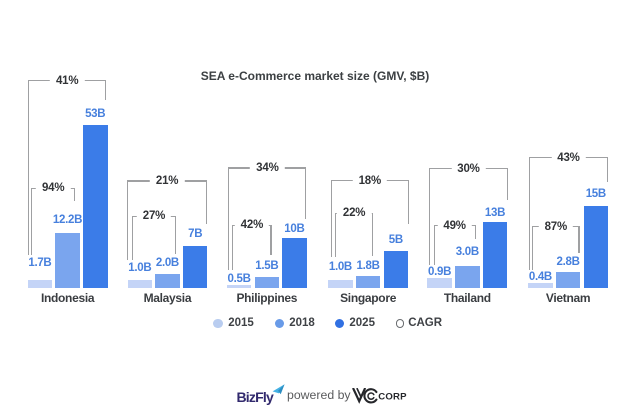  What do you see at coordinates (392, 397) in the screenshot?
I see `svg-text: CORP` at bounding box center [392, 397].